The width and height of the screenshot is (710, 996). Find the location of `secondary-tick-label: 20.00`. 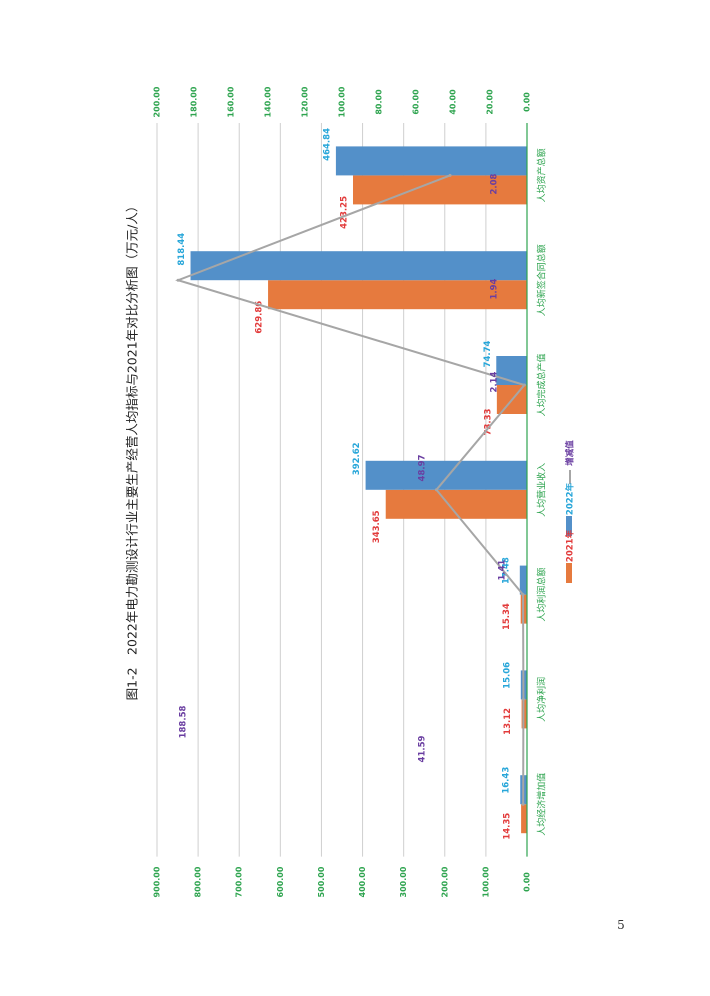

secondary-tick-label: 20.00 is located at coordinates (490, 102).